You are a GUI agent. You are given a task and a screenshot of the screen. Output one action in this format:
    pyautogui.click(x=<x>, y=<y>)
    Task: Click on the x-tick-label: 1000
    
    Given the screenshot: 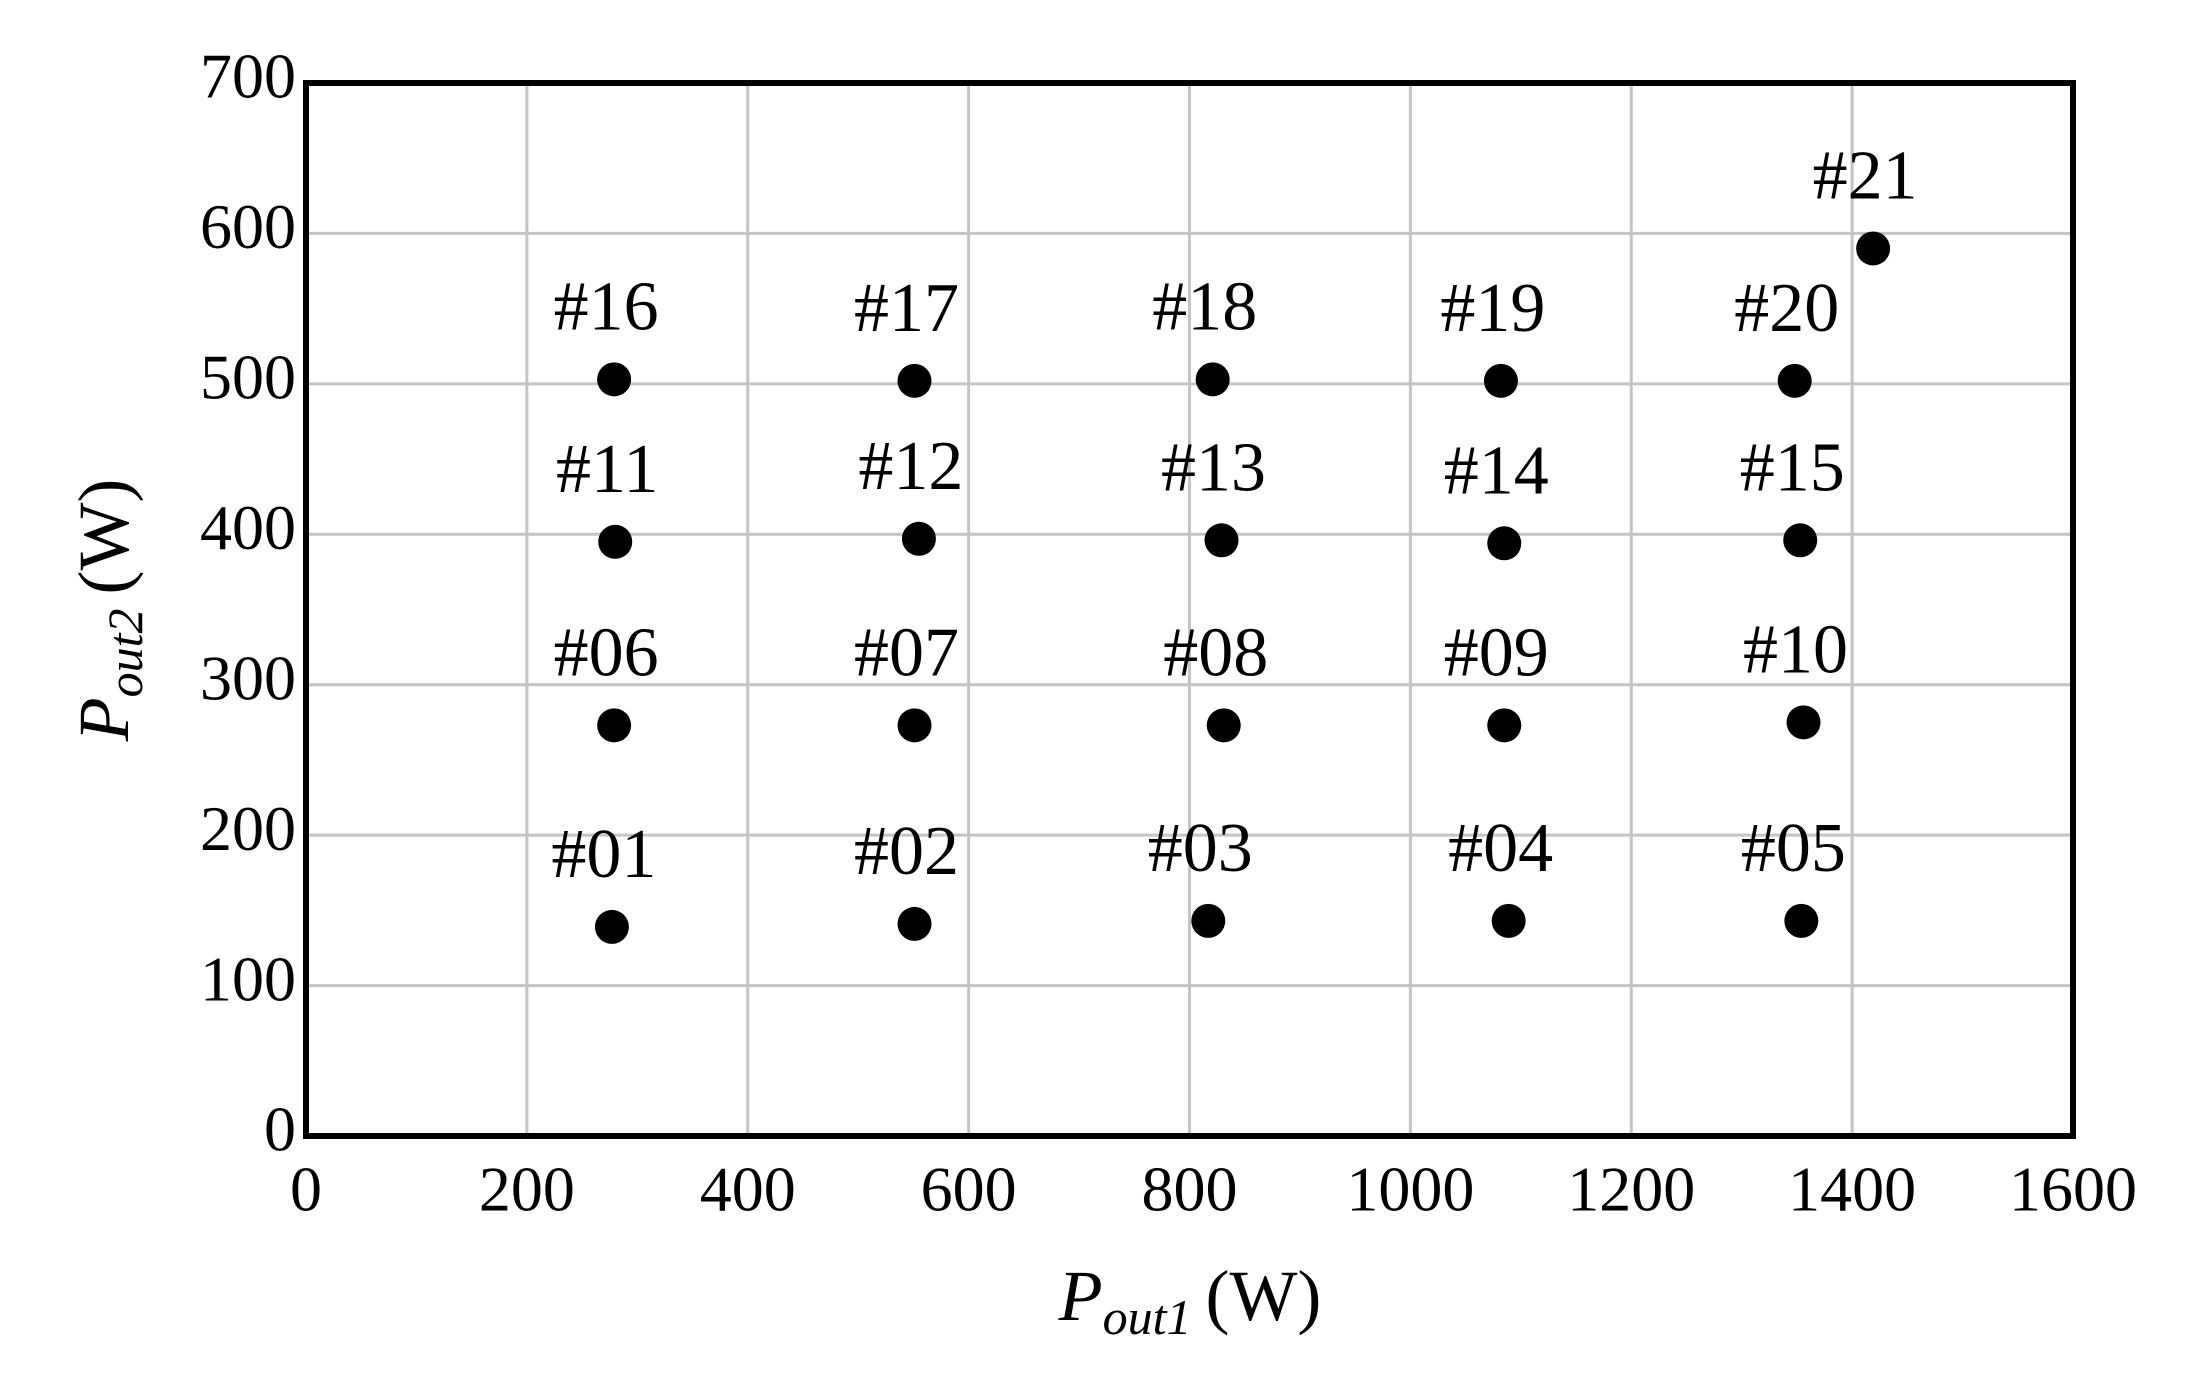 What is the action you would take?
    pyautogui.click(x=1410, y=1189)
    